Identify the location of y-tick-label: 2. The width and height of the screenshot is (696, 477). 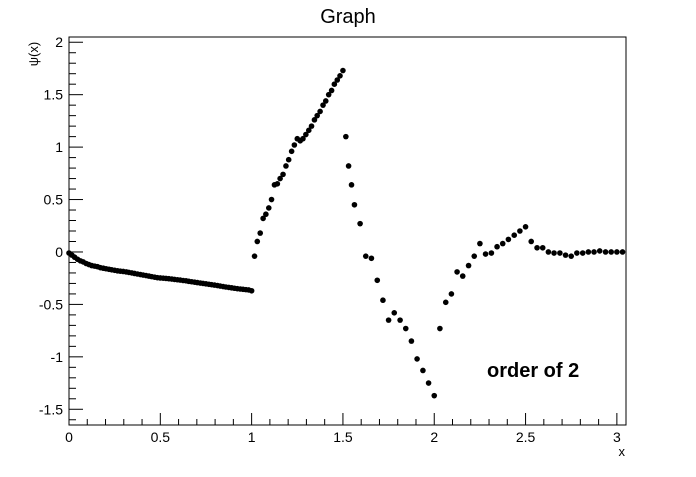
(59, 42).